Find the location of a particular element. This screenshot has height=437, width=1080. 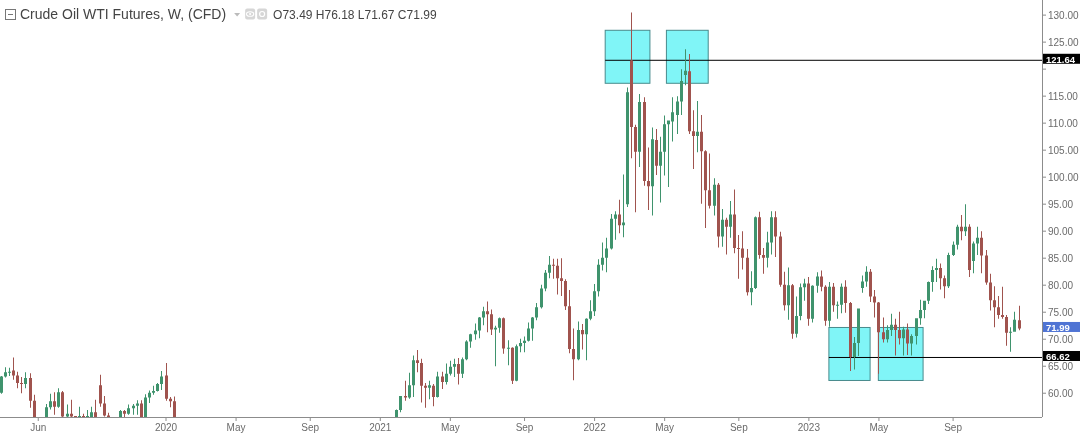

x-tick-label: 2023 is located at coordinates (809, 427).